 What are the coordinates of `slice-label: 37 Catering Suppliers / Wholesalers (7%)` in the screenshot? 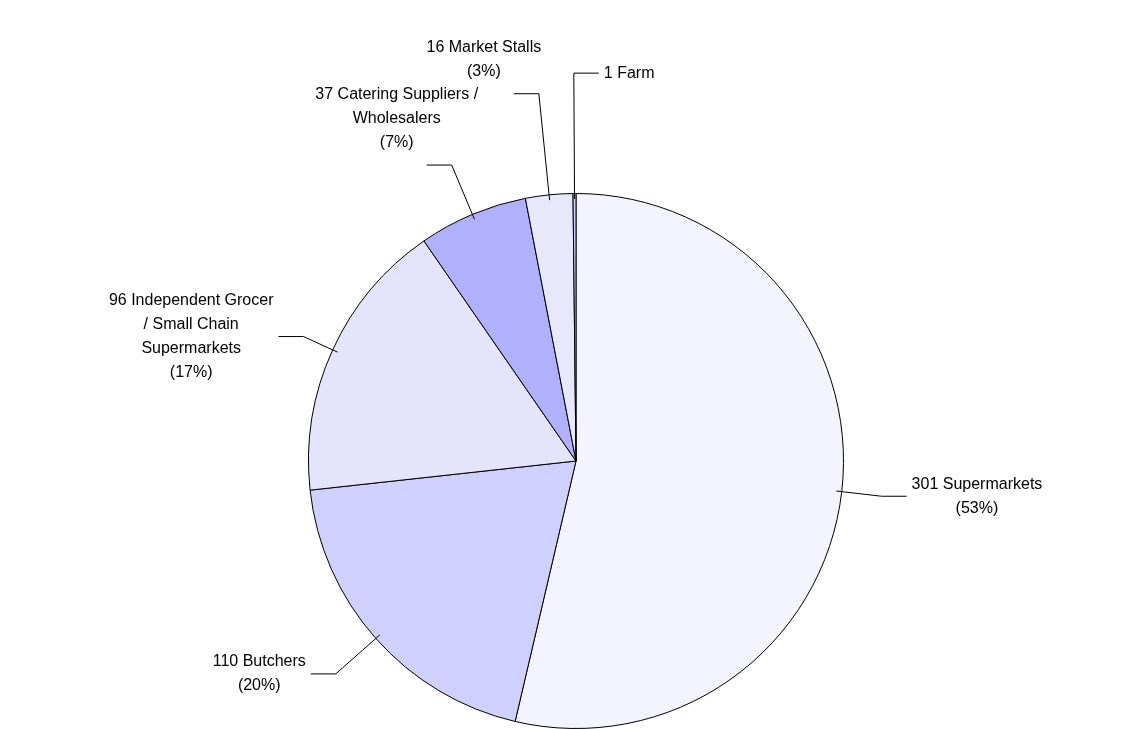 It's located at (397, 118).